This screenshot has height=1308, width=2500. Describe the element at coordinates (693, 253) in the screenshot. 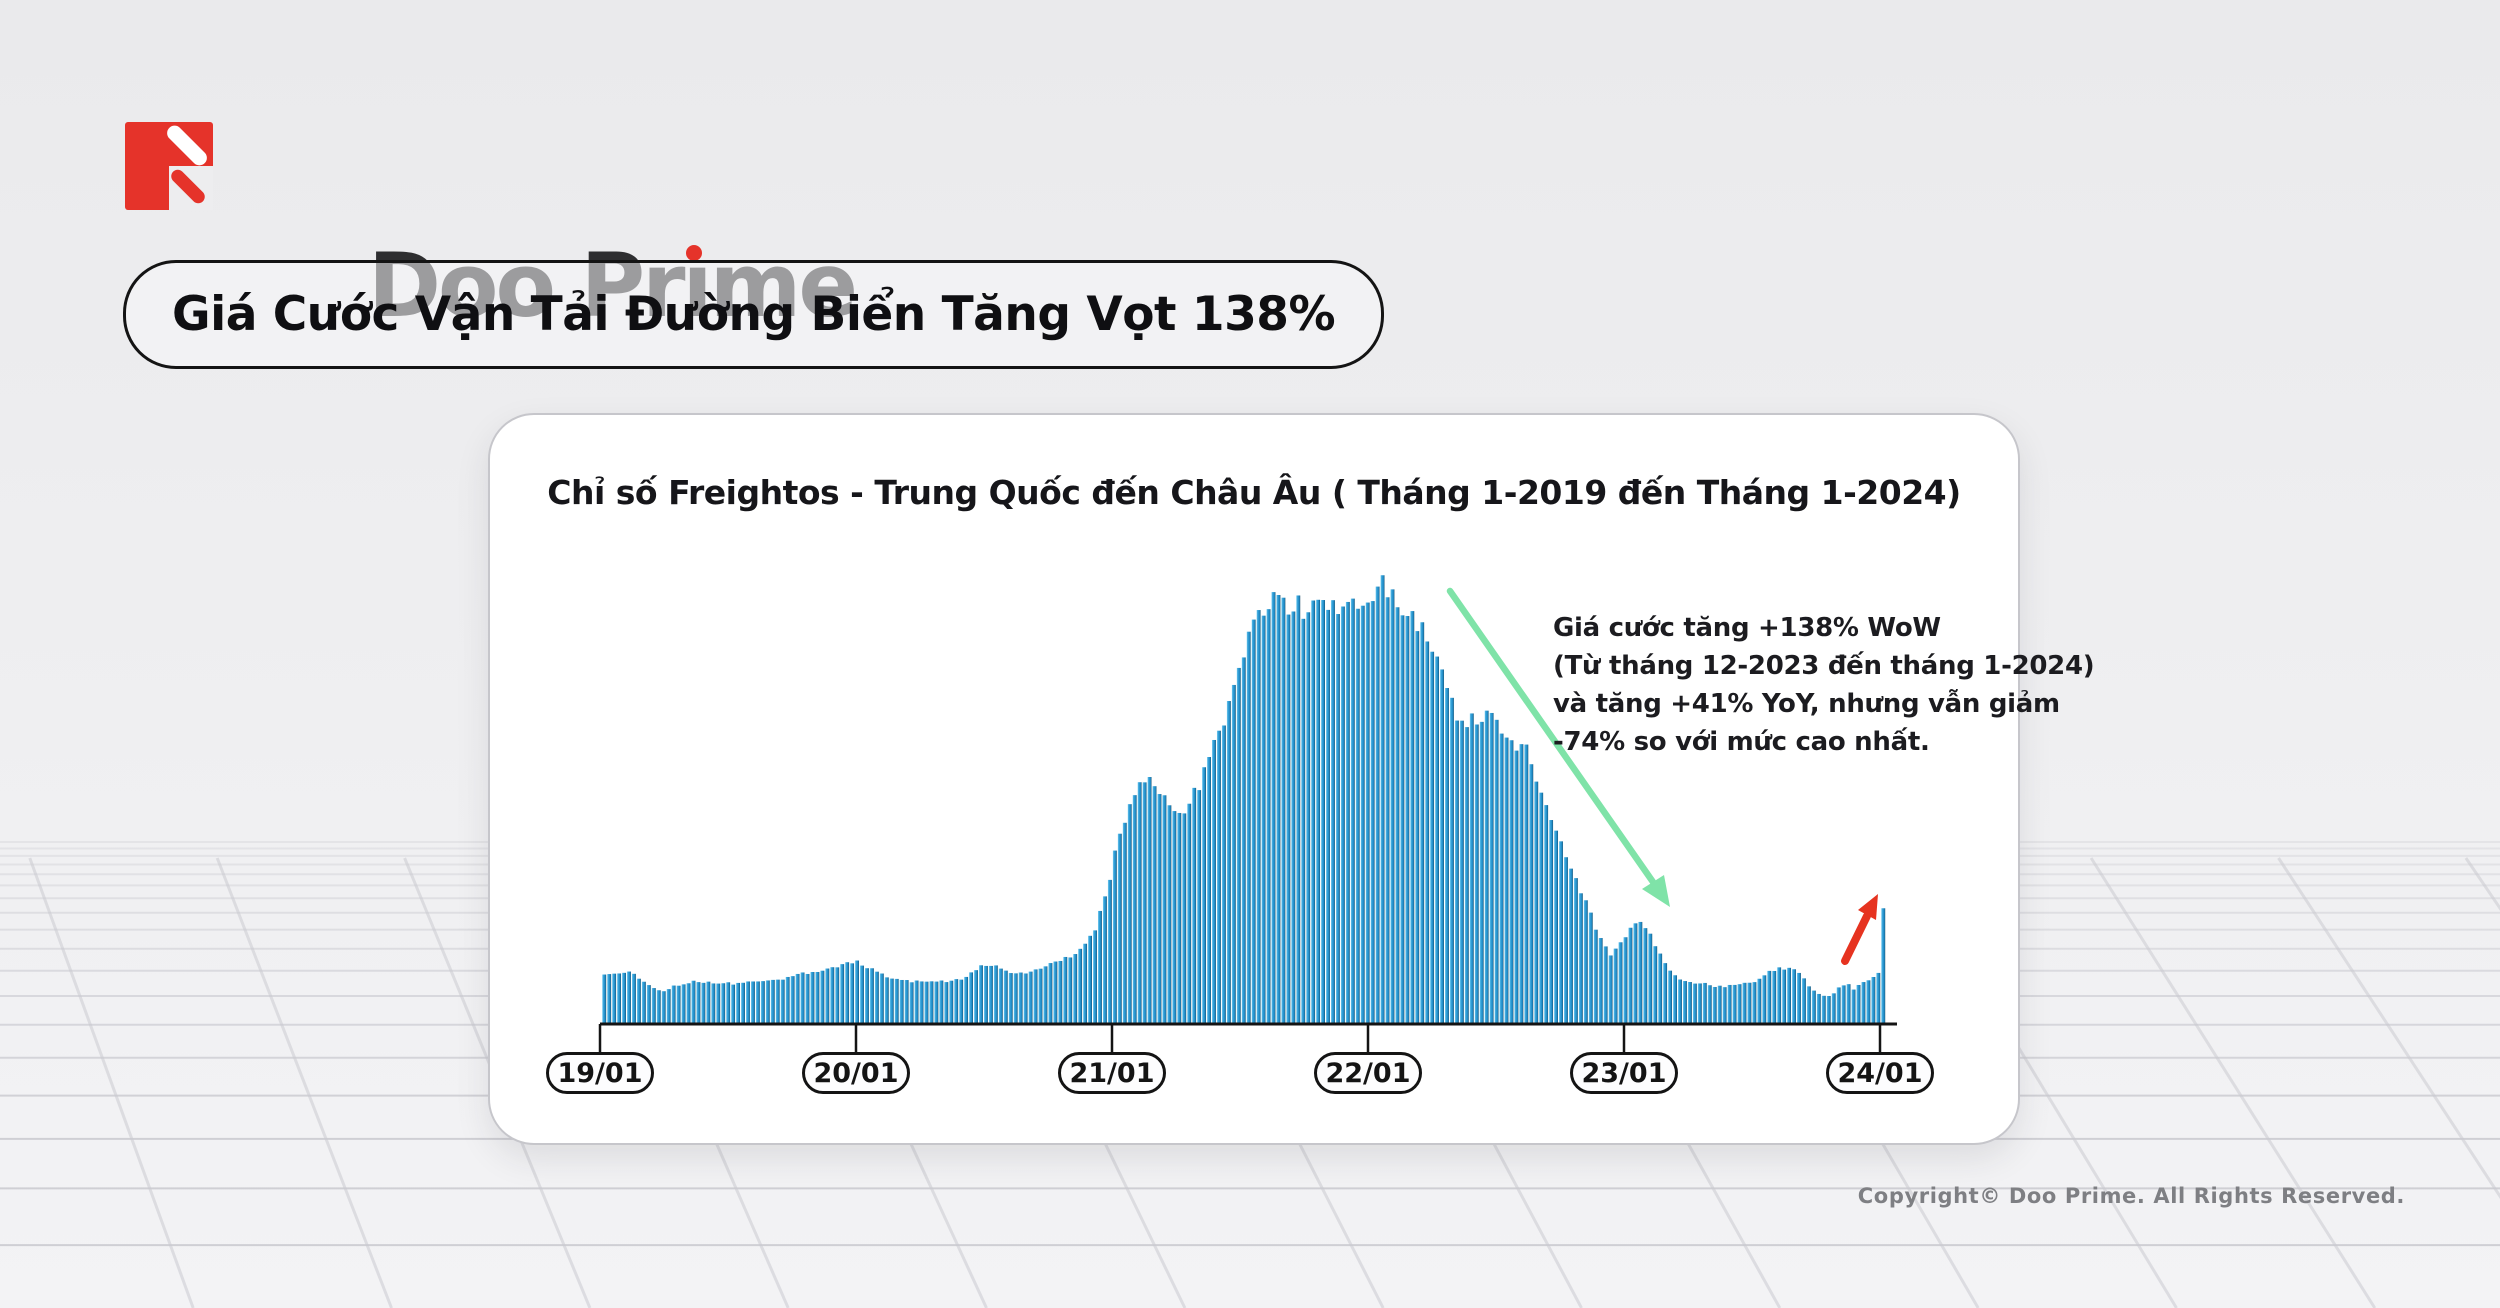

I see `wordmark-i-dot` at that location.